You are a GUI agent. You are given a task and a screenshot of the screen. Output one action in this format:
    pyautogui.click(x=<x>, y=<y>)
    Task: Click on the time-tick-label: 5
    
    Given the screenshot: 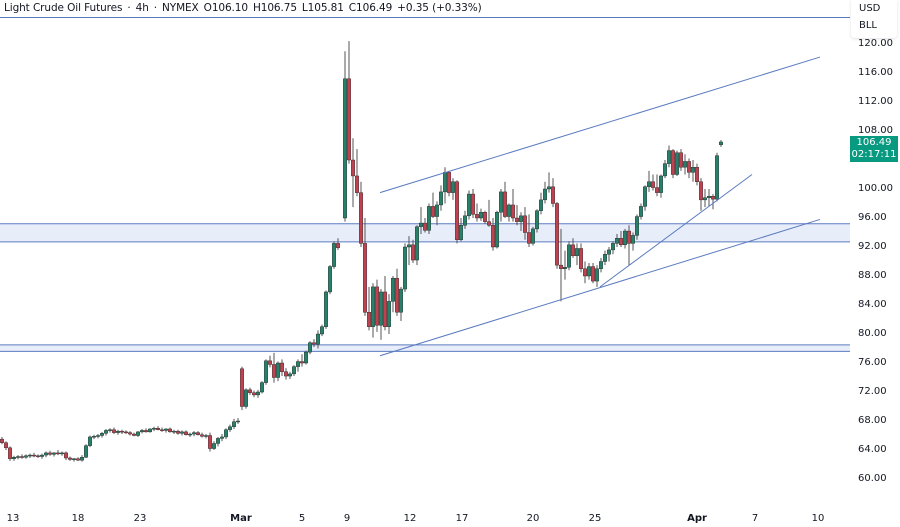 What is the action you would take?
    pyautogui.click(x=302, y=518)
    